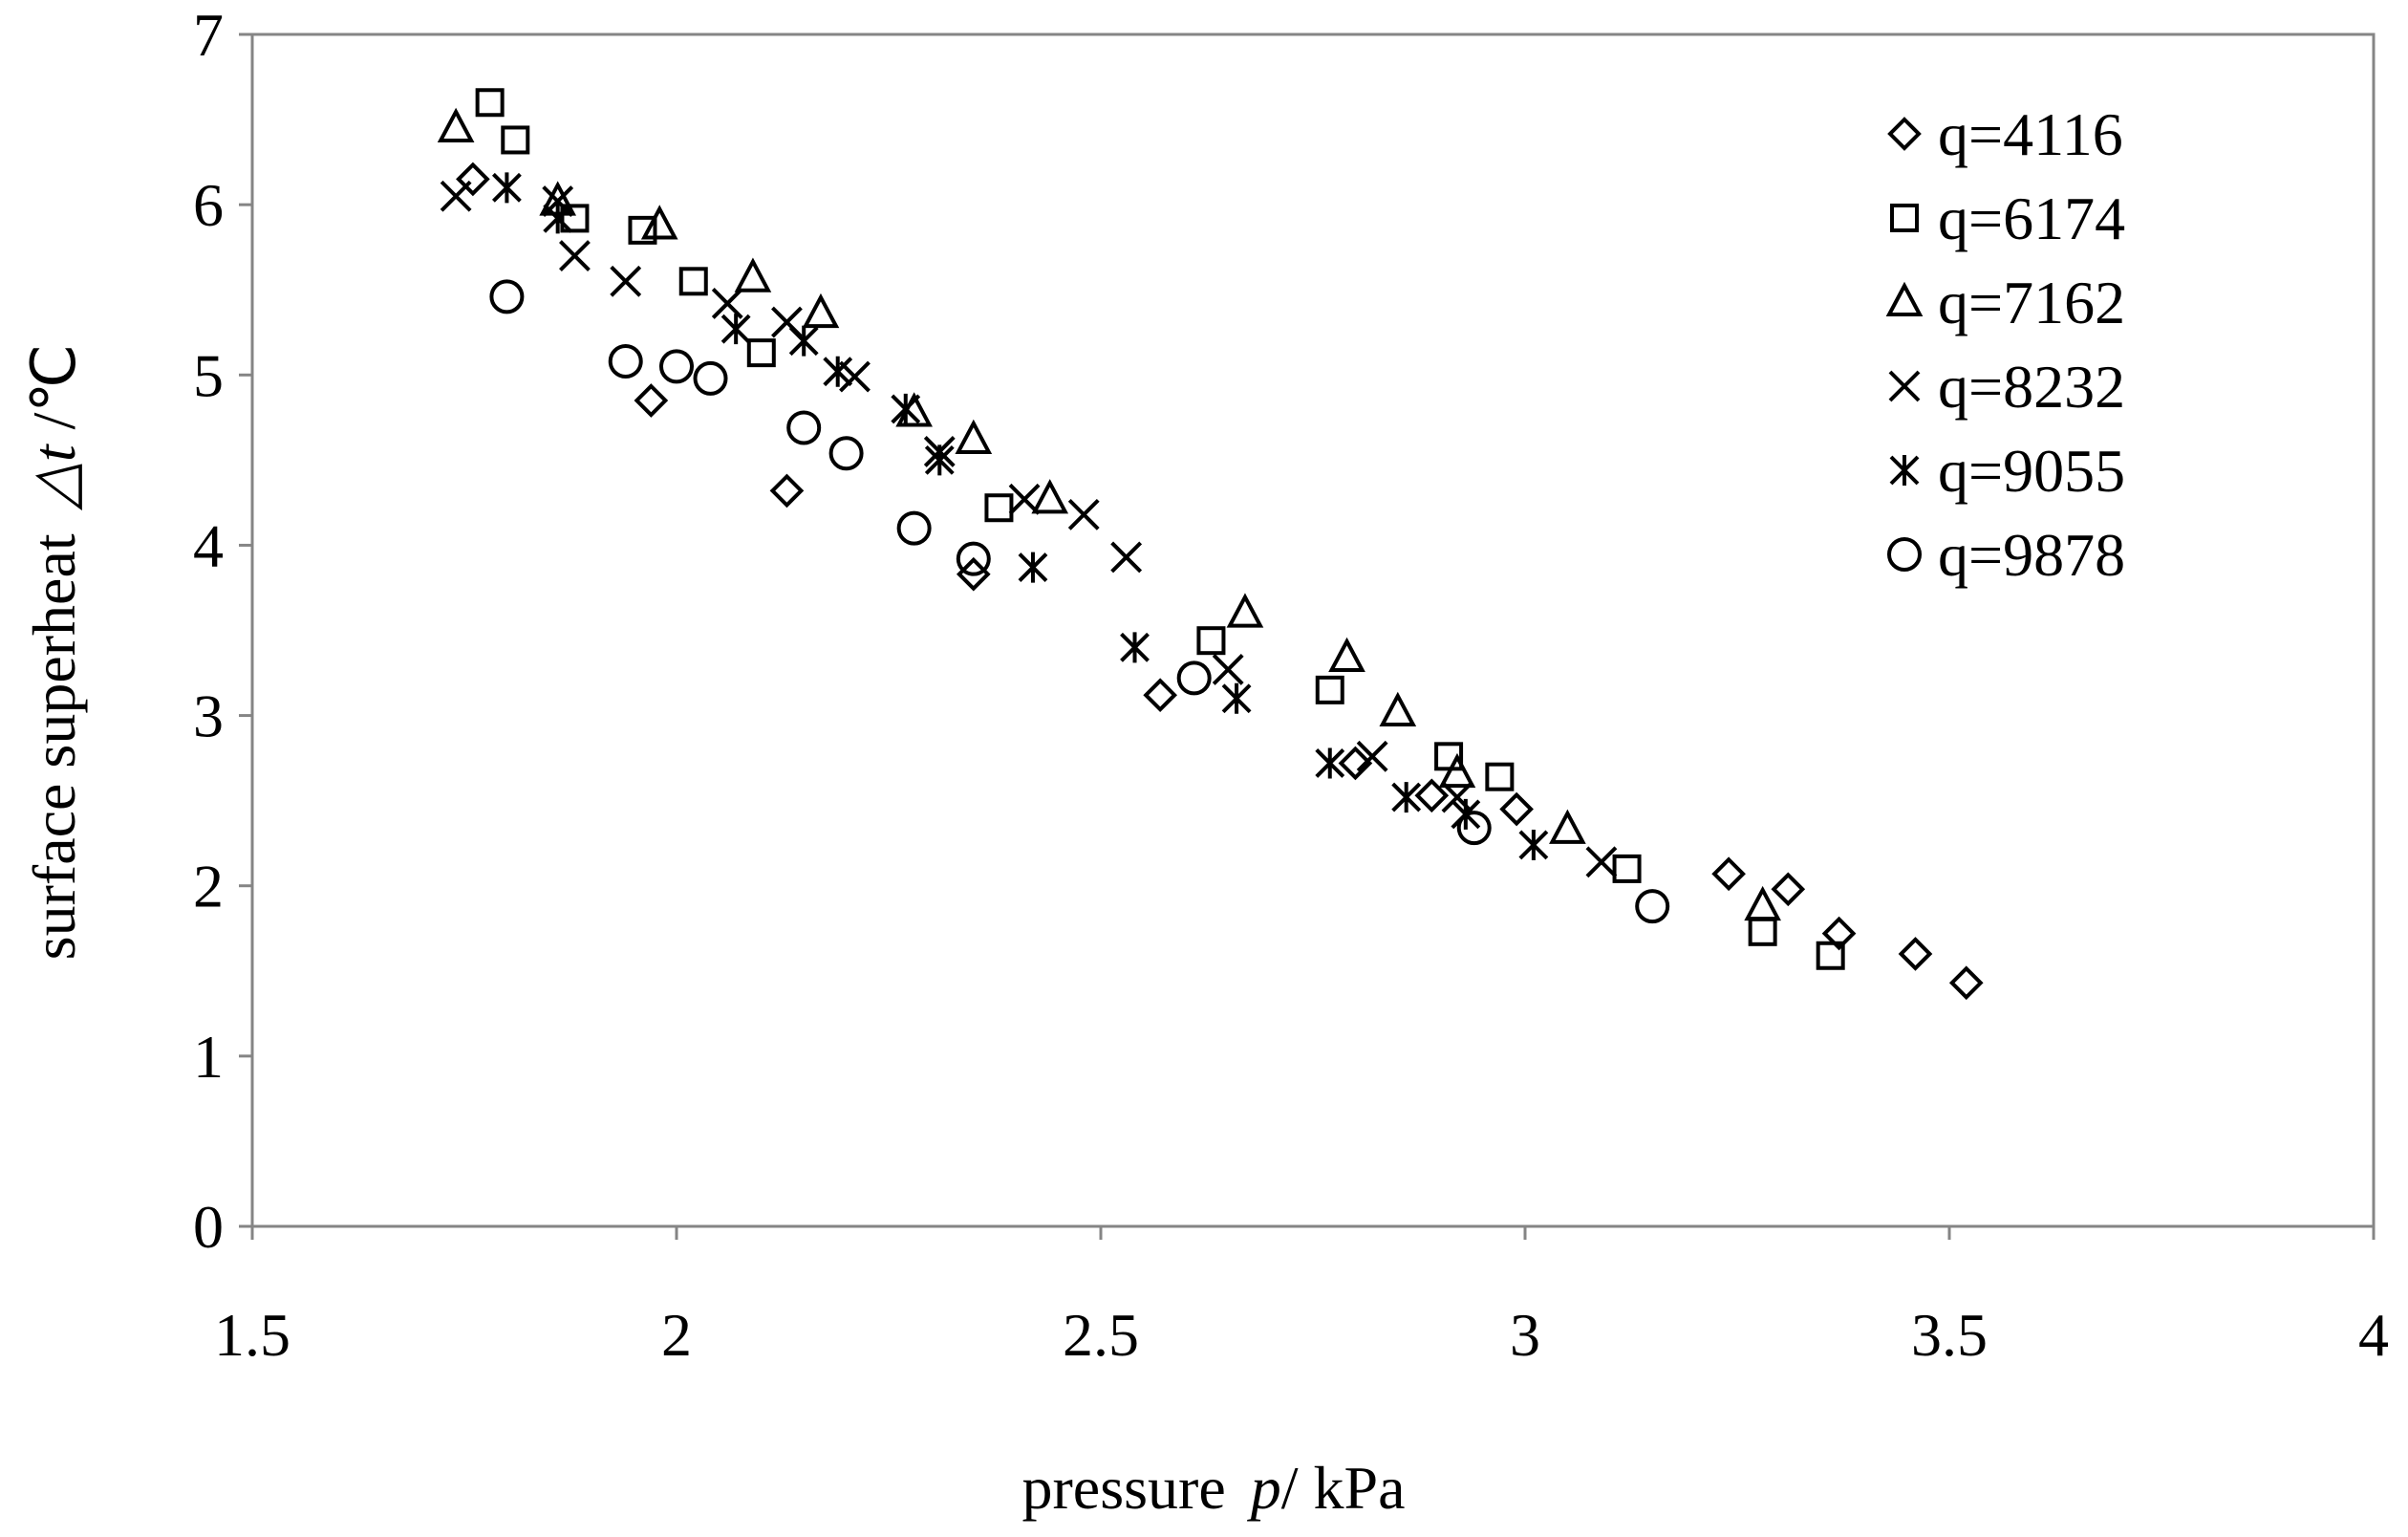 Image resolution: width=2408 pixels, height=1537 pixels. What do you see at coordinates (2005, 344) in the screenshot?
I see `legend: q=4116 q=6174 q=7162 q=8232 q=9055 q=9878` at bounding box center [2005, 344].